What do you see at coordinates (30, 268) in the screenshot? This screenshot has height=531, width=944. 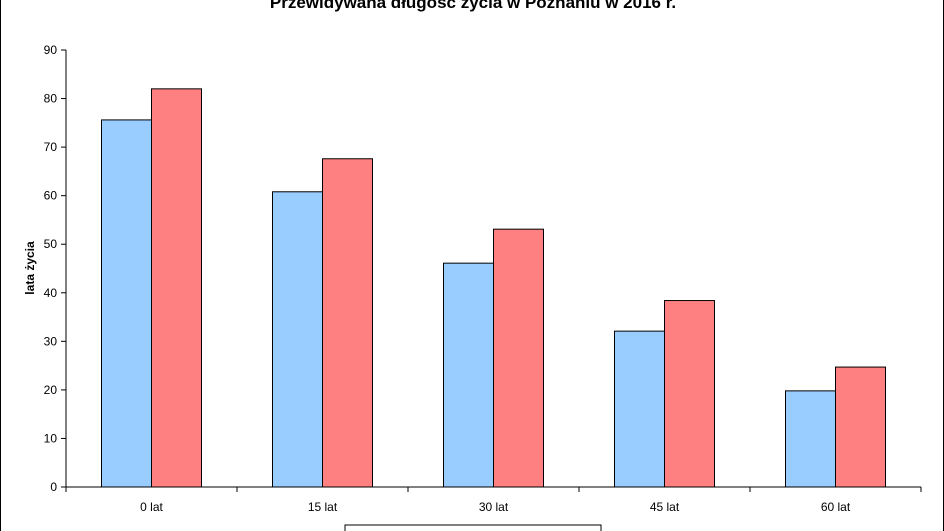 I see `y-axis-label: lata życia` at bounding box center [30, 268].